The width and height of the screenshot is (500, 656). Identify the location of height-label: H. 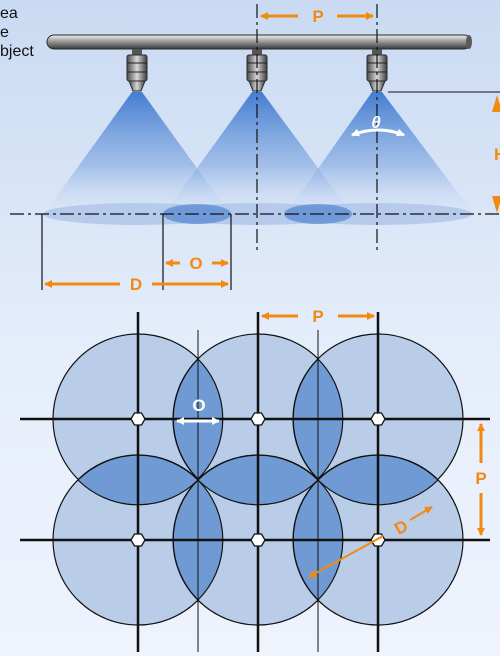
(497, 154).